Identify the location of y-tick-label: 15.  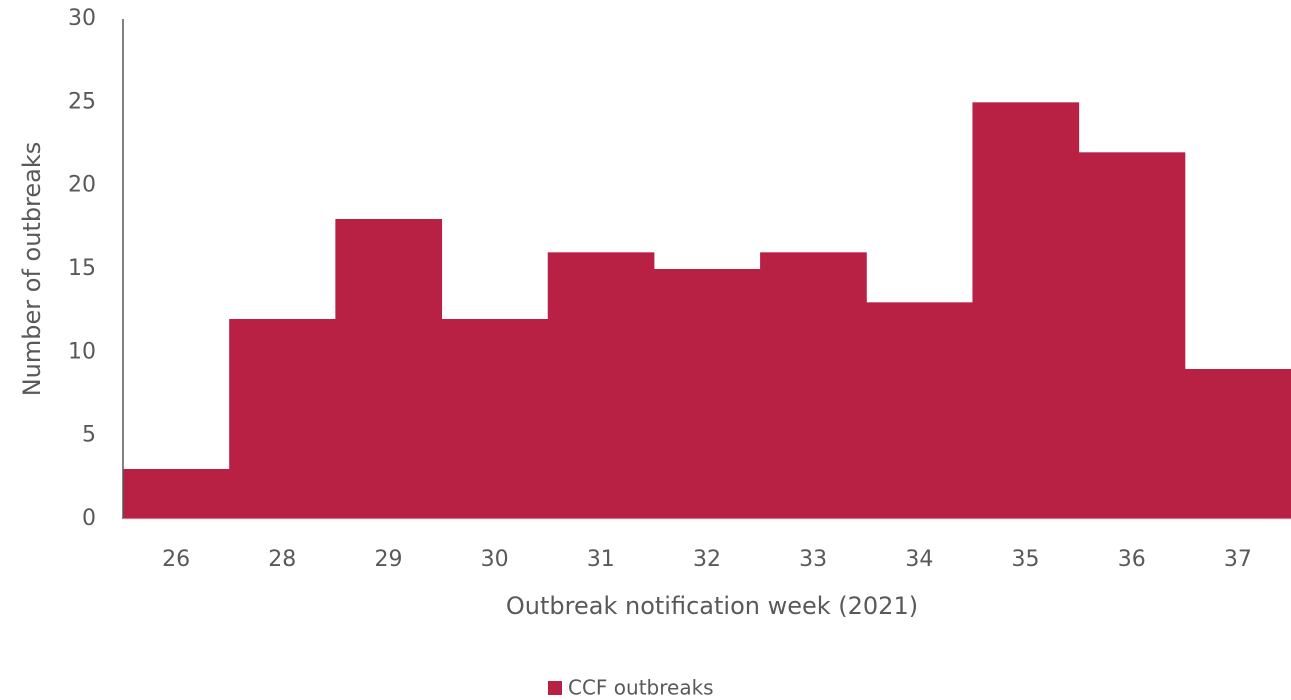
(82, 268).